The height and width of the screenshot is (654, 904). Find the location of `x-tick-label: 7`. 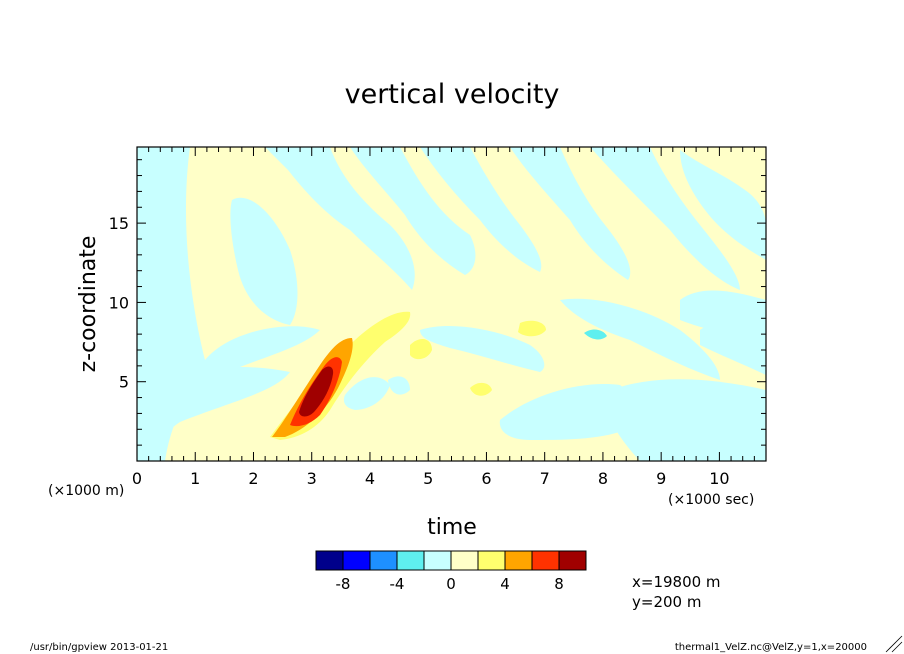

x-tick-label: 7 is located at coordinates (545, 478).